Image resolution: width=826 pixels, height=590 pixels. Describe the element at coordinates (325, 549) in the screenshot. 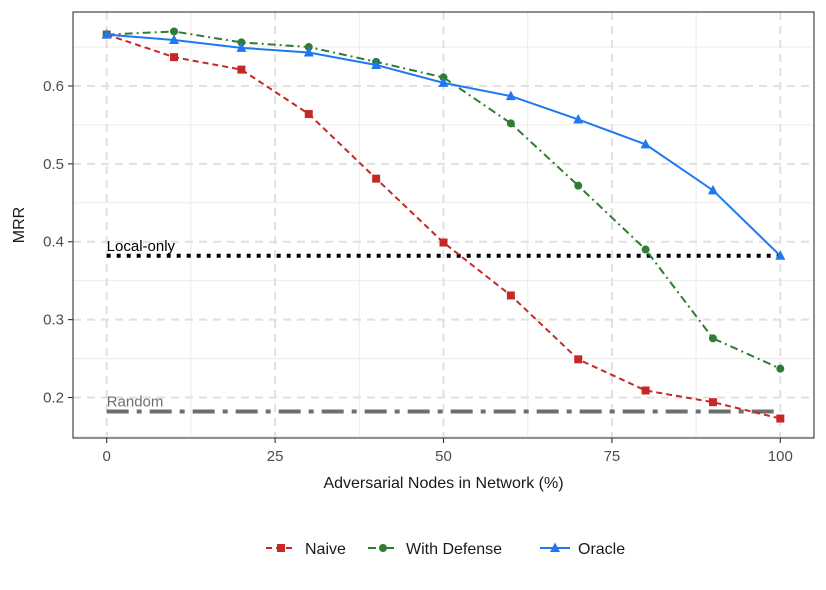

I see `legend-label: Naive` at that location.